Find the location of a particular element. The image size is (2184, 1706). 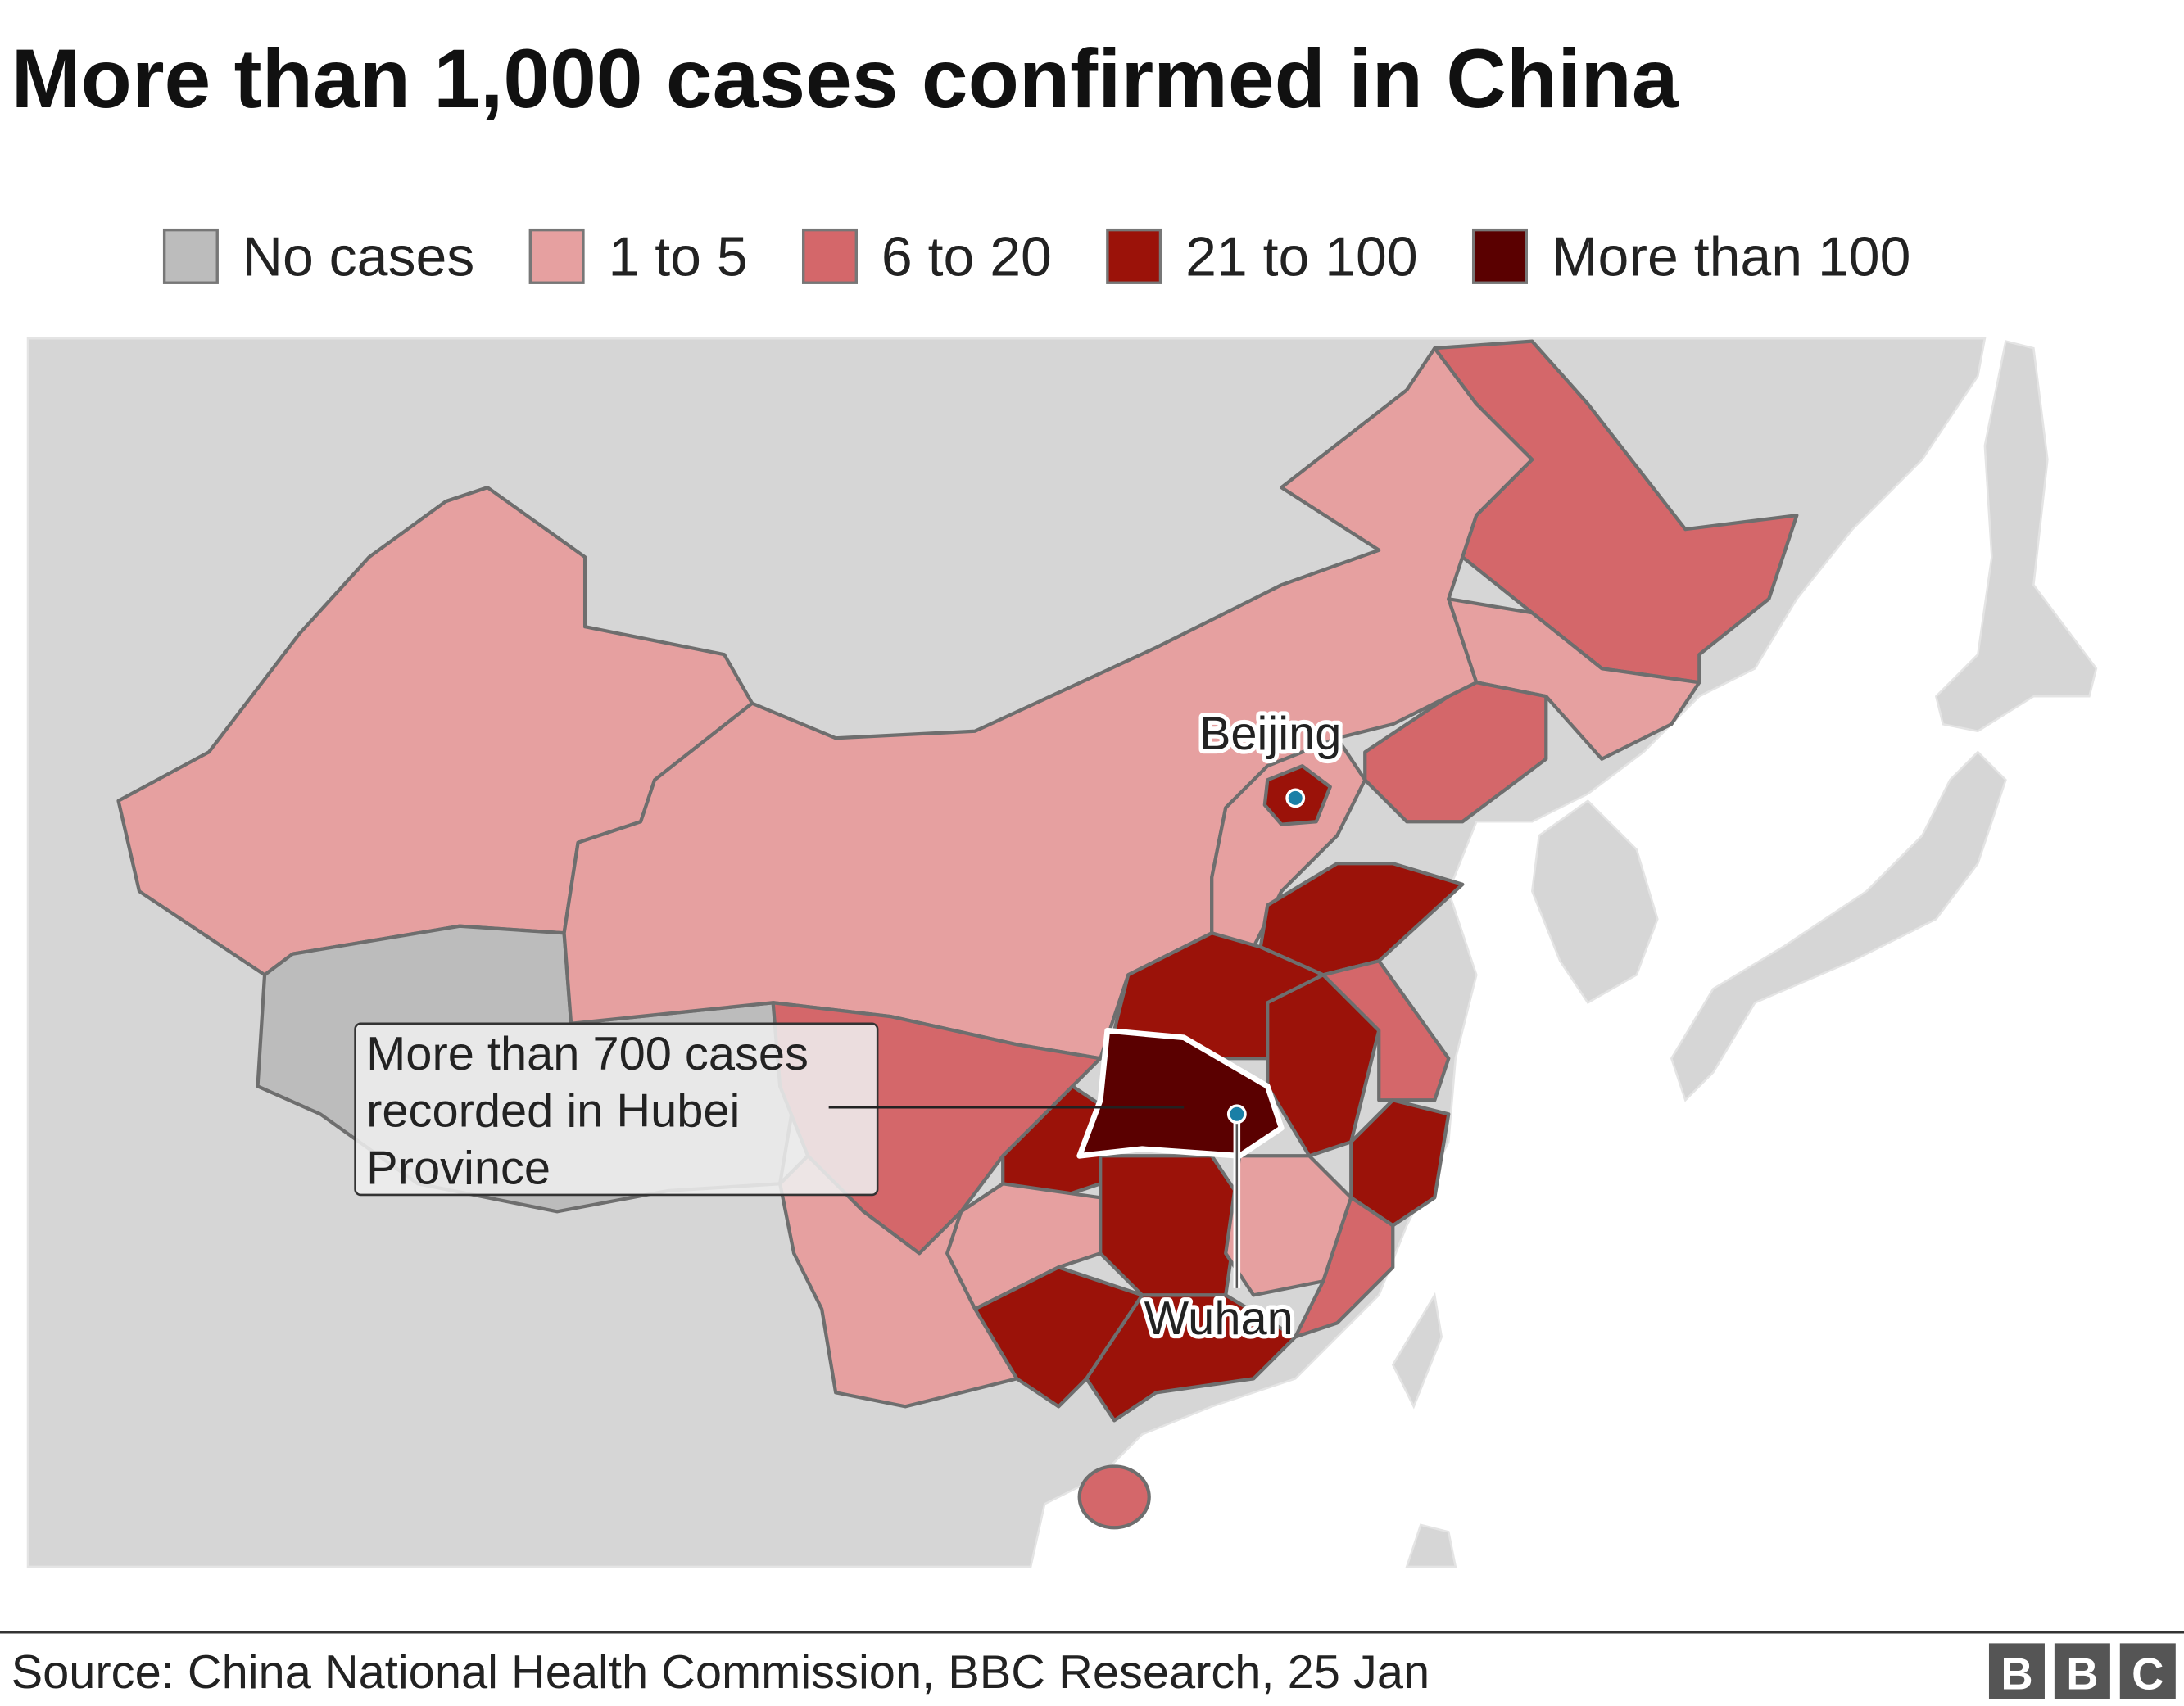

legend-label: 1 to 5 is located at coordinates (679, 257).